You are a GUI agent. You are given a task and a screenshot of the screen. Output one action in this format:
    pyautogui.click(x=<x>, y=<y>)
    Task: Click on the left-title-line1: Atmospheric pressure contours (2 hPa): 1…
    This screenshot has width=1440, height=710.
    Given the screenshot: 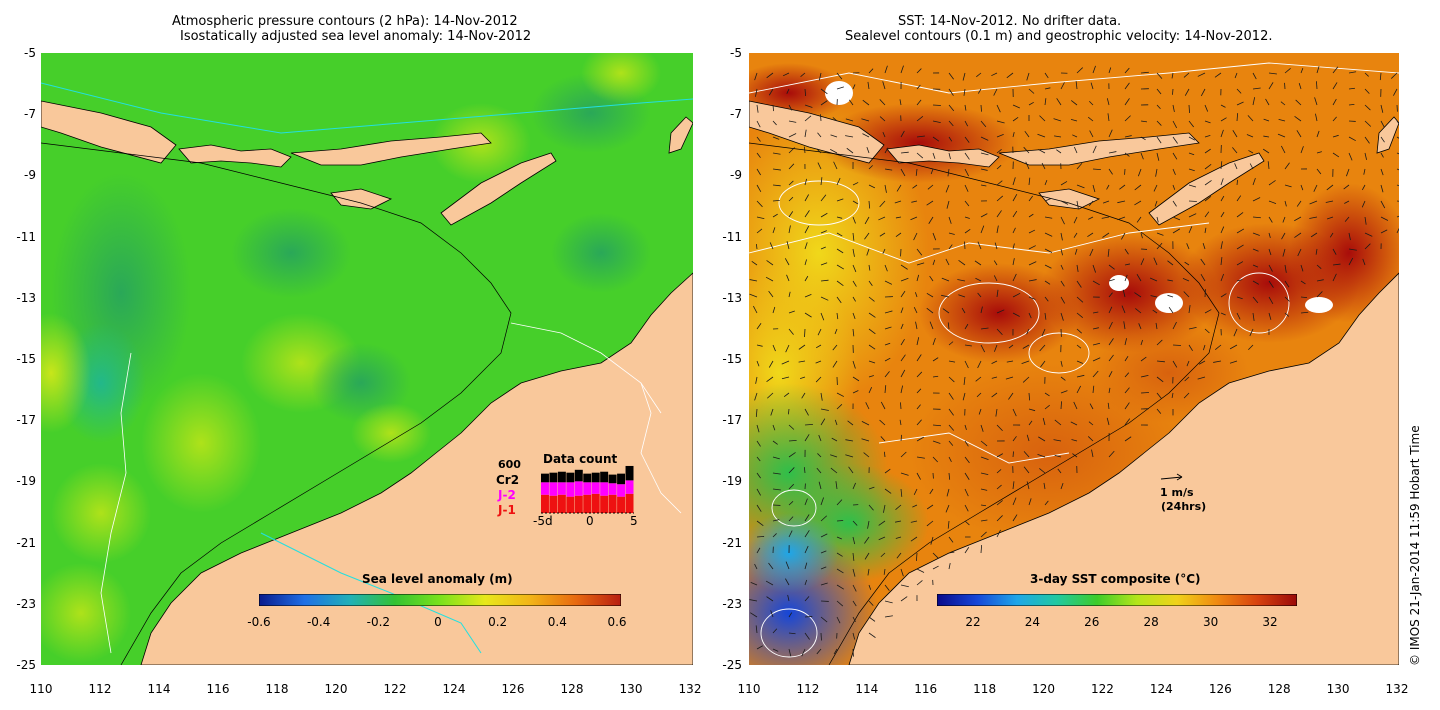 What is the action you would take?
    pyautogui.click(x=345, y=21)
    